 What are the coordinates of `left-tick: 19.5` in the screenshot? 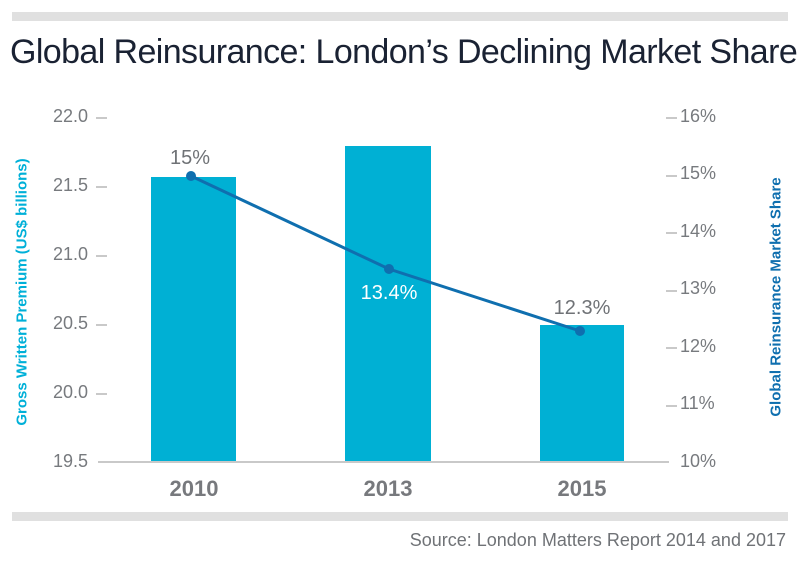 It's located at (70, 461).